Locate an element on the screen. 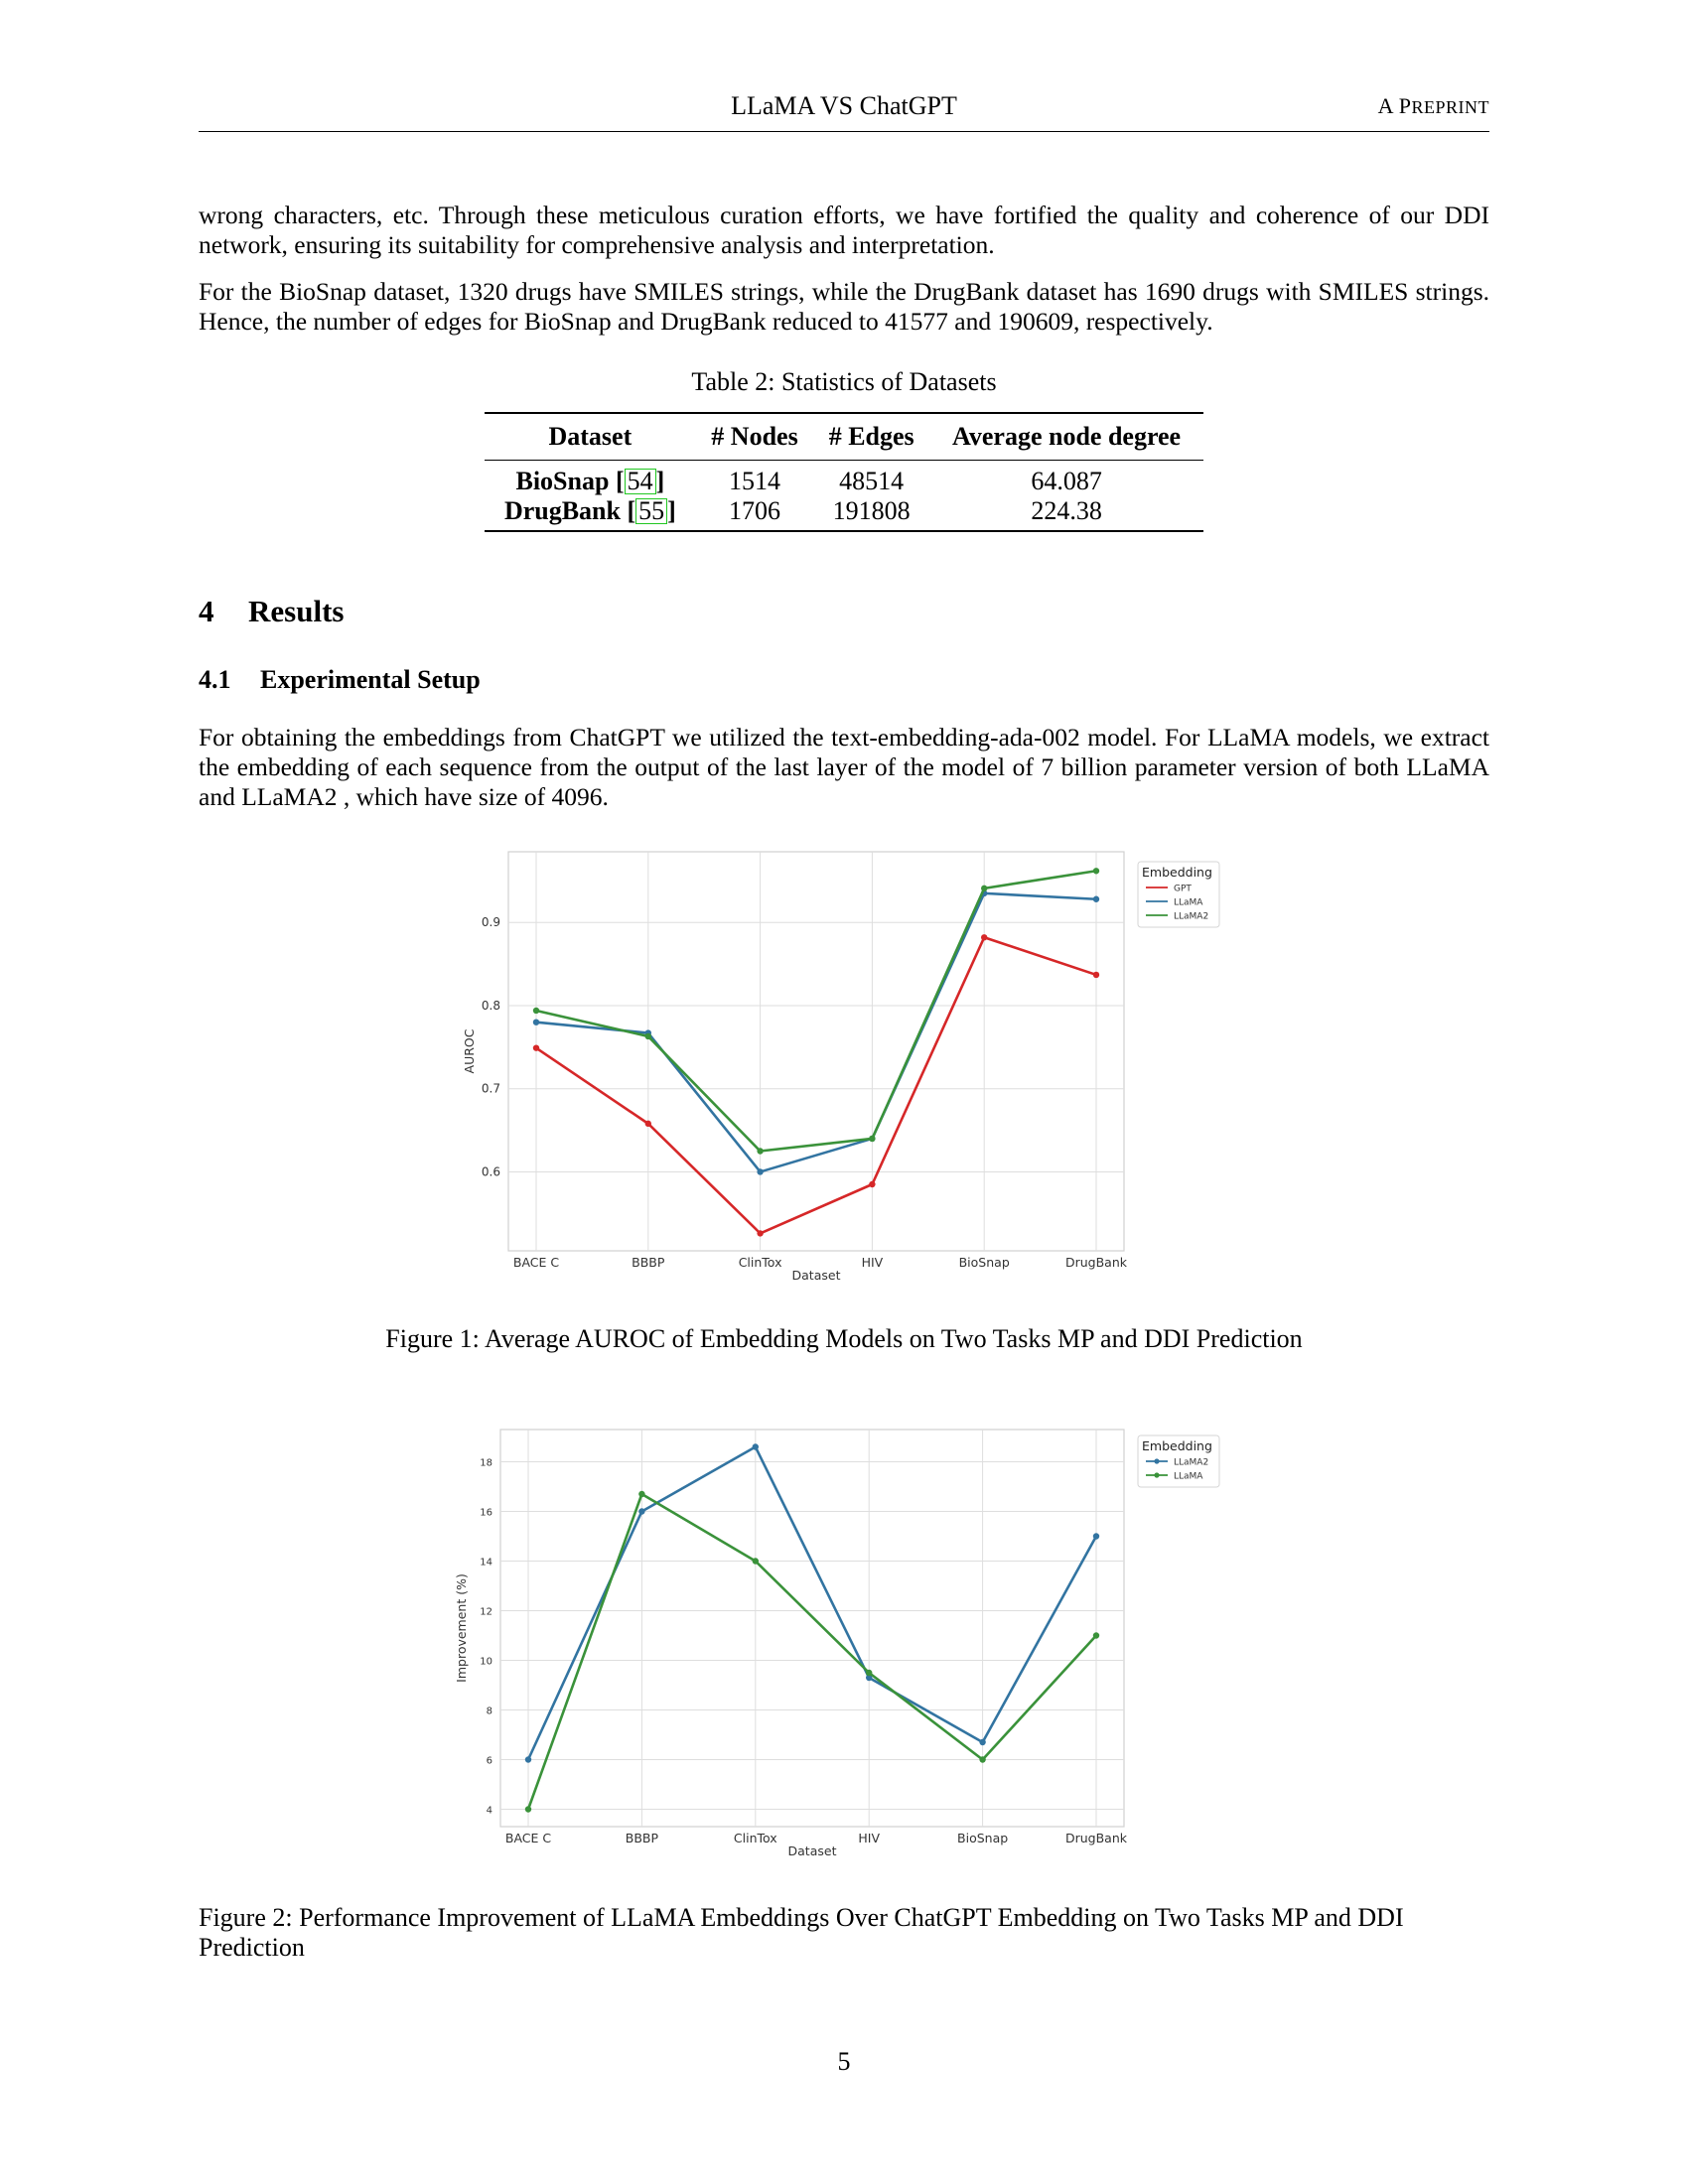 This screenshot has height=2184, width=1688. row-dataset-cell: DrugBank [55] is located at coordinates (590, 513).